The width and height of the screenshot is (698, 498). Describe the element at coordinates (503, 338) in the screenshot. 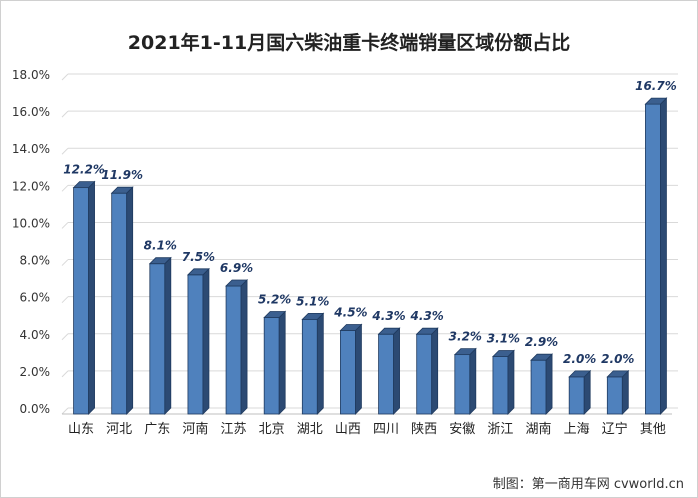

I see `data-label: 3.1%` at that location.